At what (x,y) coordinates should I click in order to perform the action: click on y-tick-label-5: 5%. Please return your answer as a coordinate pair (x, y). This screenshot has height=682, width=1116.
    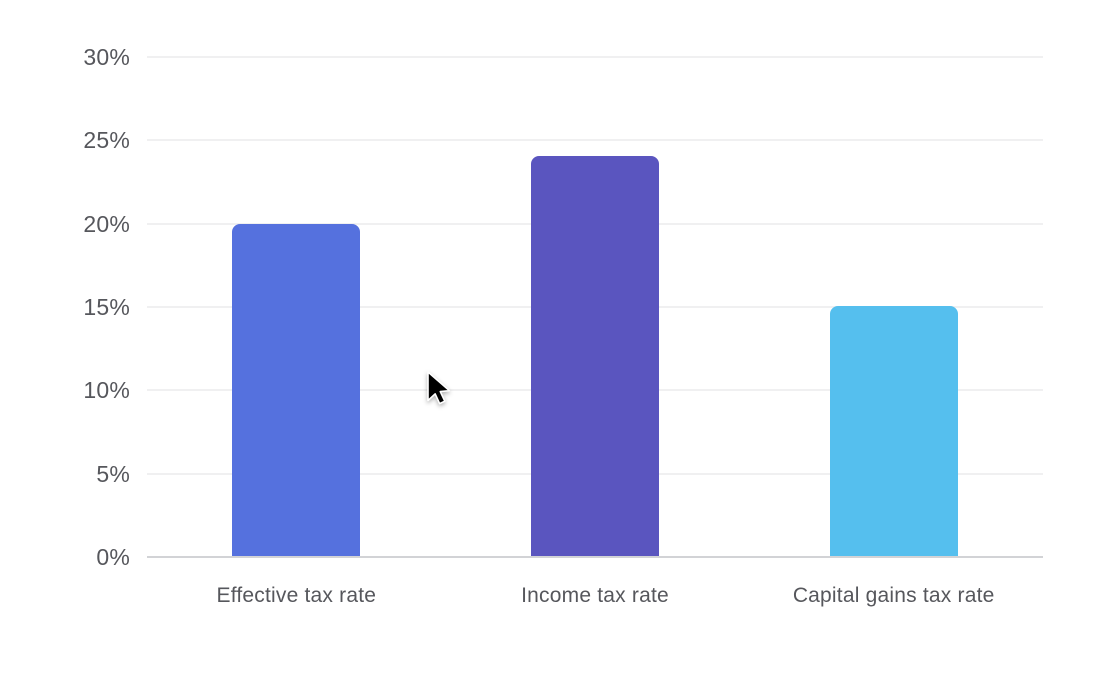
    Looking at the image, I should click on (113, 473).